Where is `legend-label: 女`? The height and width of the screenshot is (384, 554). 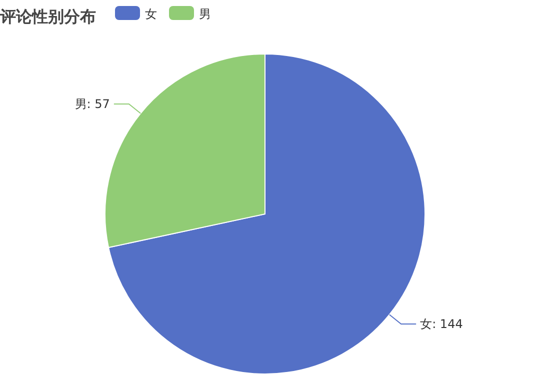 legend-label: 女 is located at coordinates (151, 14).